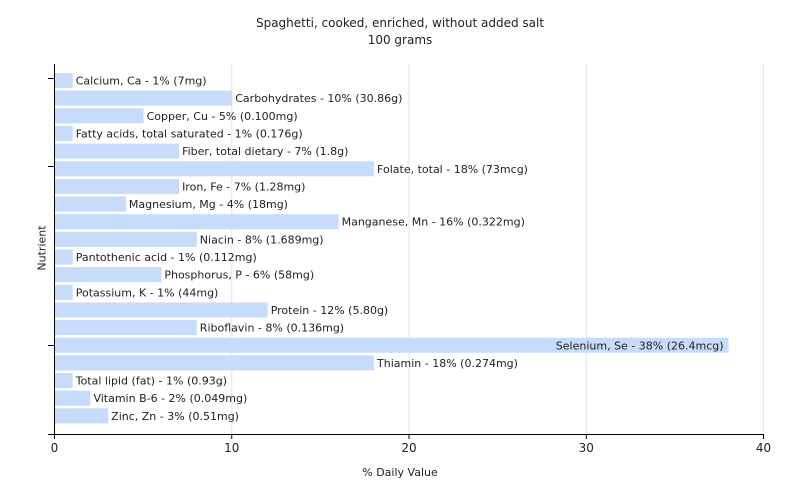 This screenshot has width=800, height=500. I want to click on x-tick-label-1: 10, so click(231, 448).